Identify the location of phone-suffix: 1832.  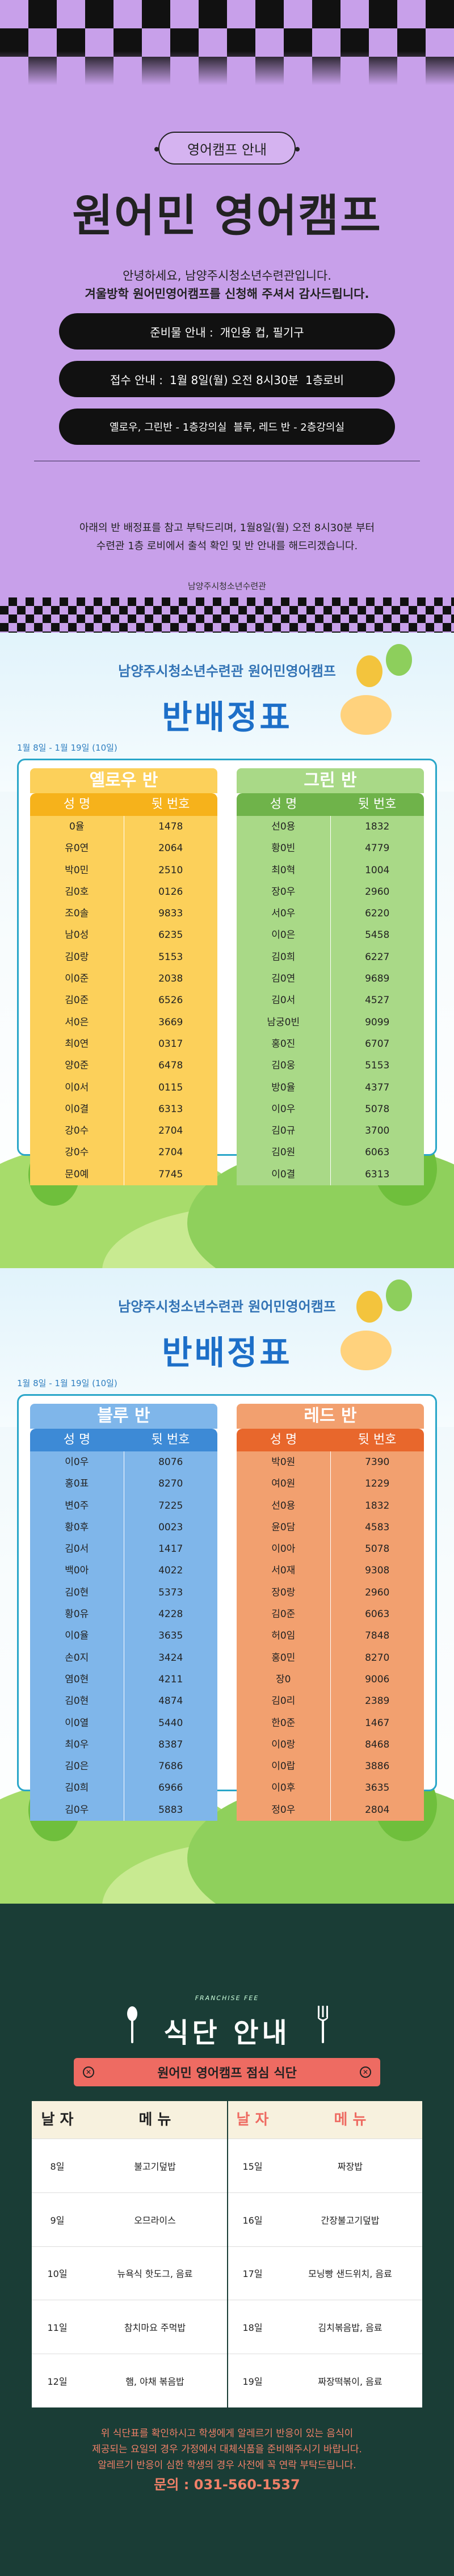
(377, 826).